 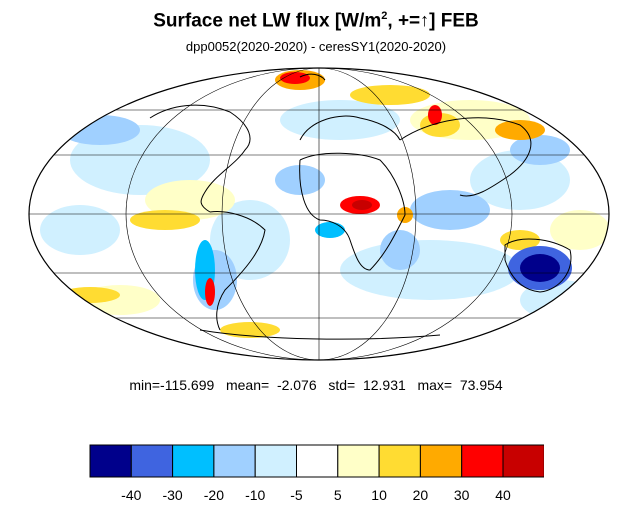 I want to click on title-suffix: , +=, so click(x=404, y=21).